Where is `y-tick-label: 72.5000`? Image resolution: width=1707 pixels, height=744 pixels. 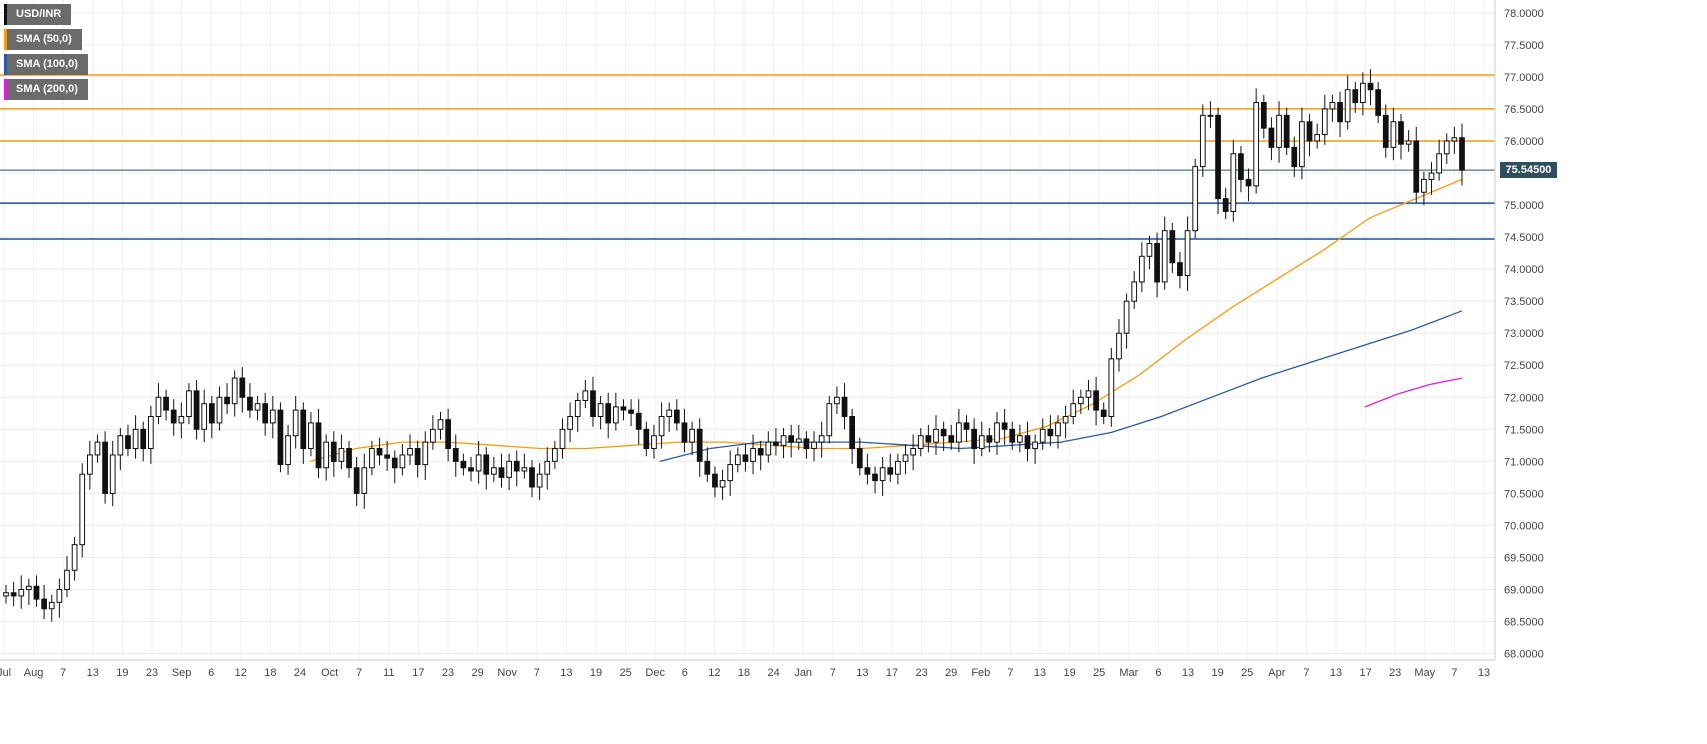 y-tick-label: 72.5000 is located at coordinates (1524, 366).